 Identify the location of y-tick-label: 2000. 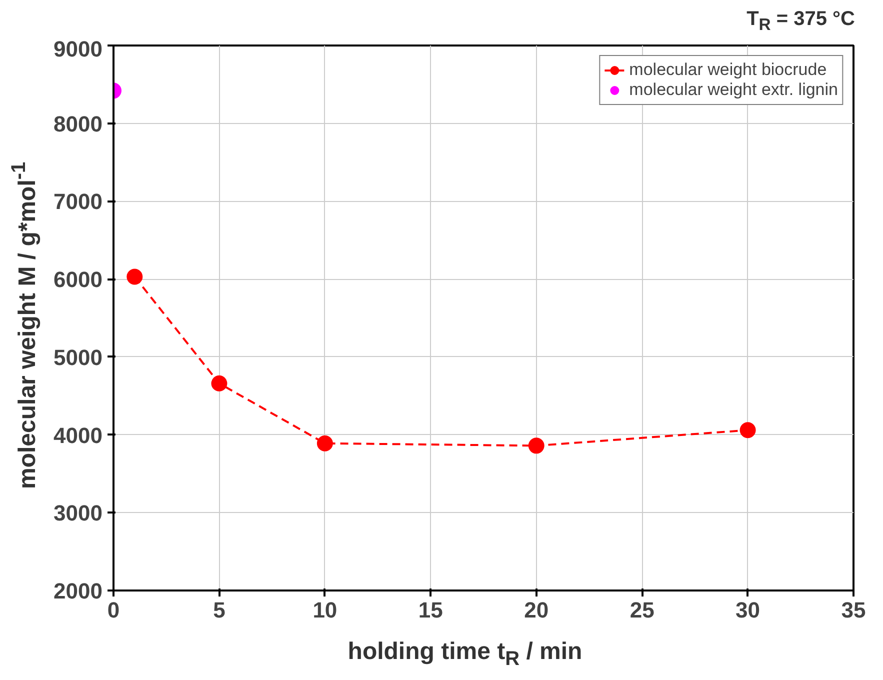
(78, 591).